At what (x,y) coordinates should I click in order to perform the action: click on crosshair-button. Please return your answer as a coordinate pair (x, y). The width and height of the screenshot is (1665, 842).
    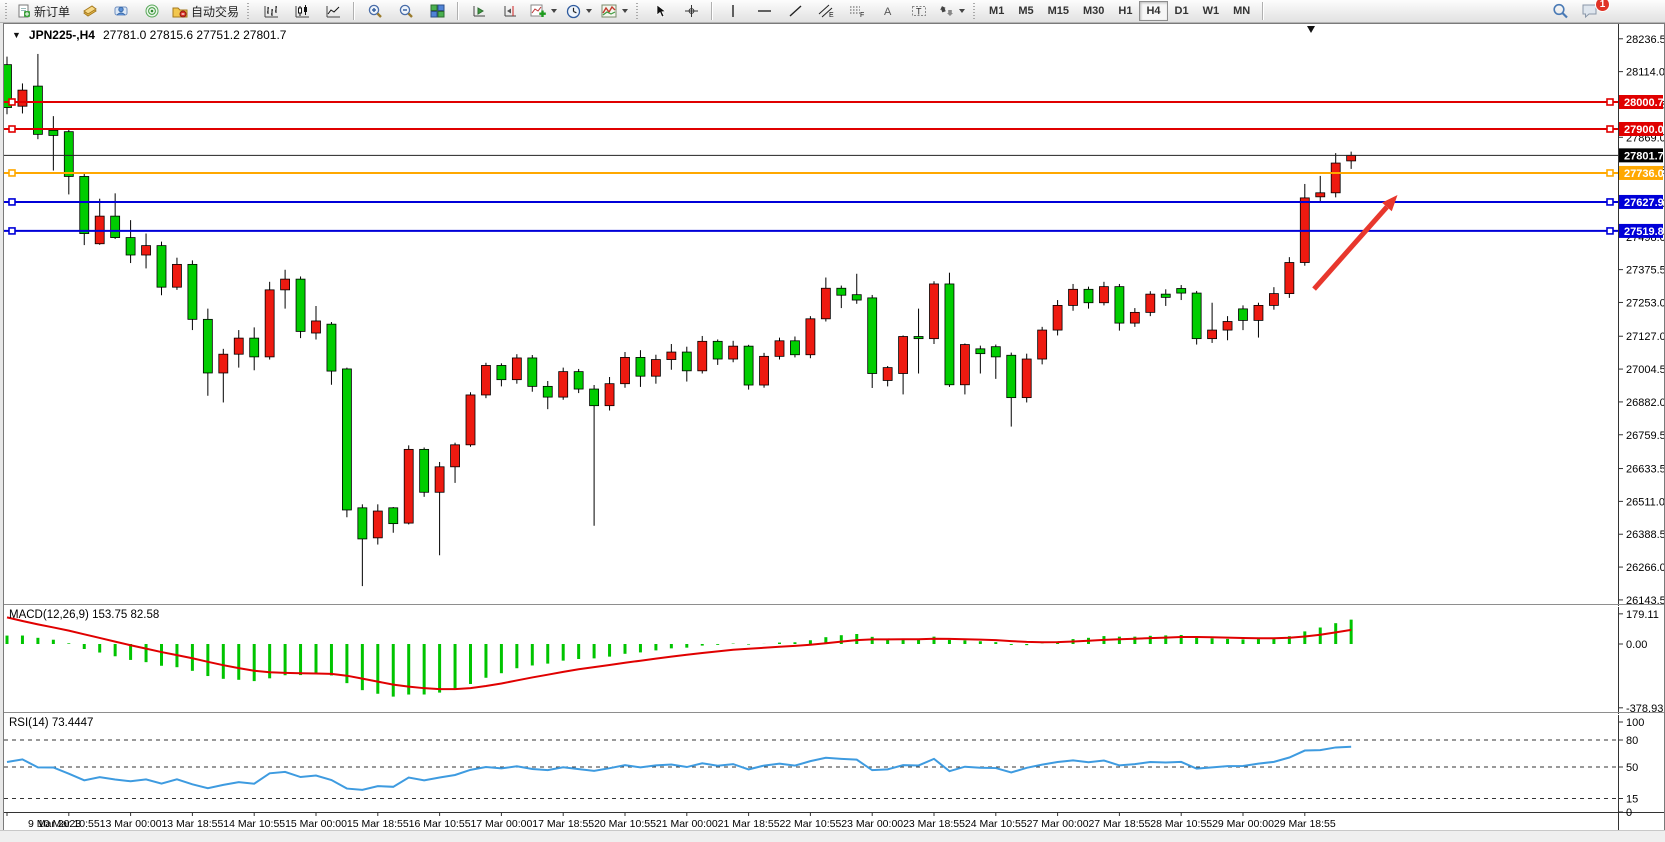
    Looking at the image, I should click on (691, 11).